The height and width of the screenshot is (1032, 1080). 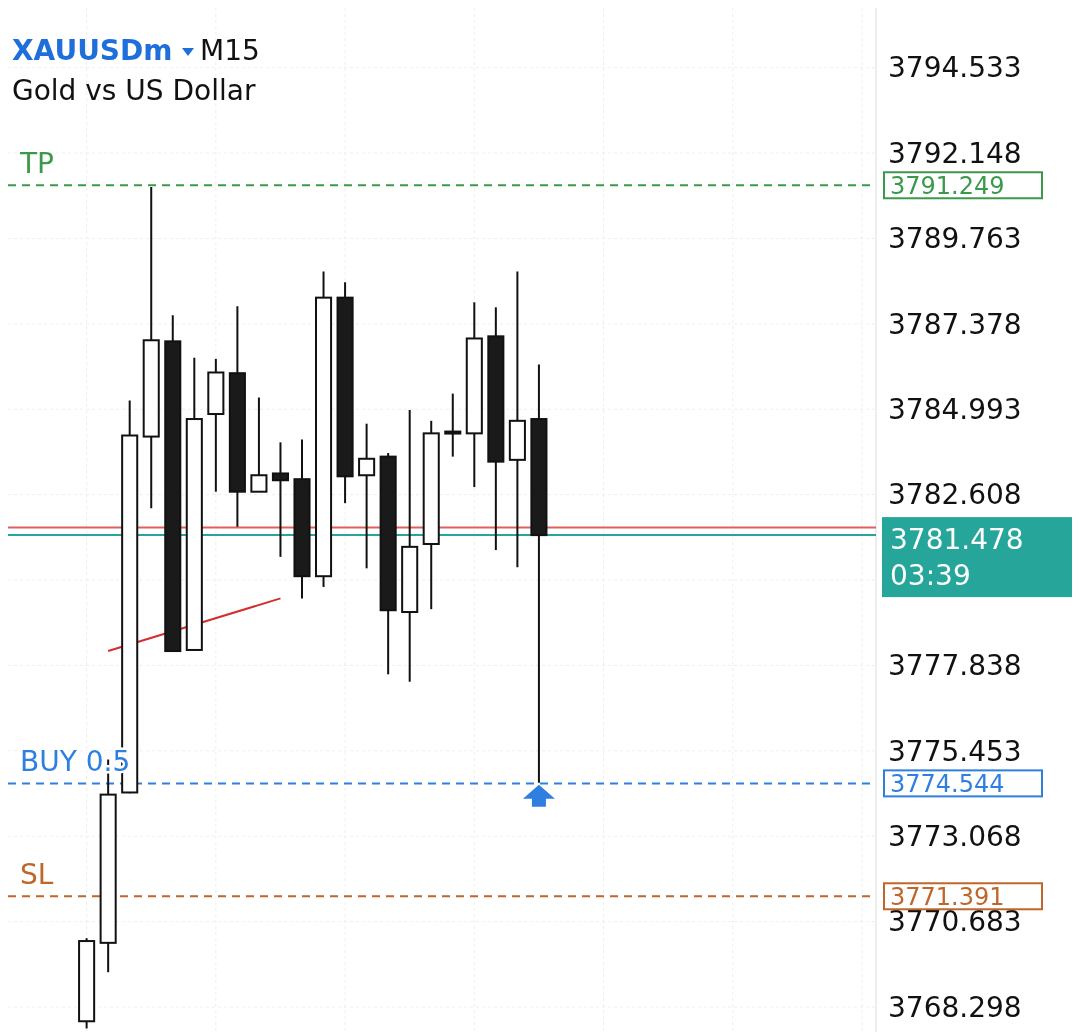 What do you see at coordinates (957, 540) in the screenshot?
I see `ref-line-label: 3781.478` at bounding box center [957, 540].